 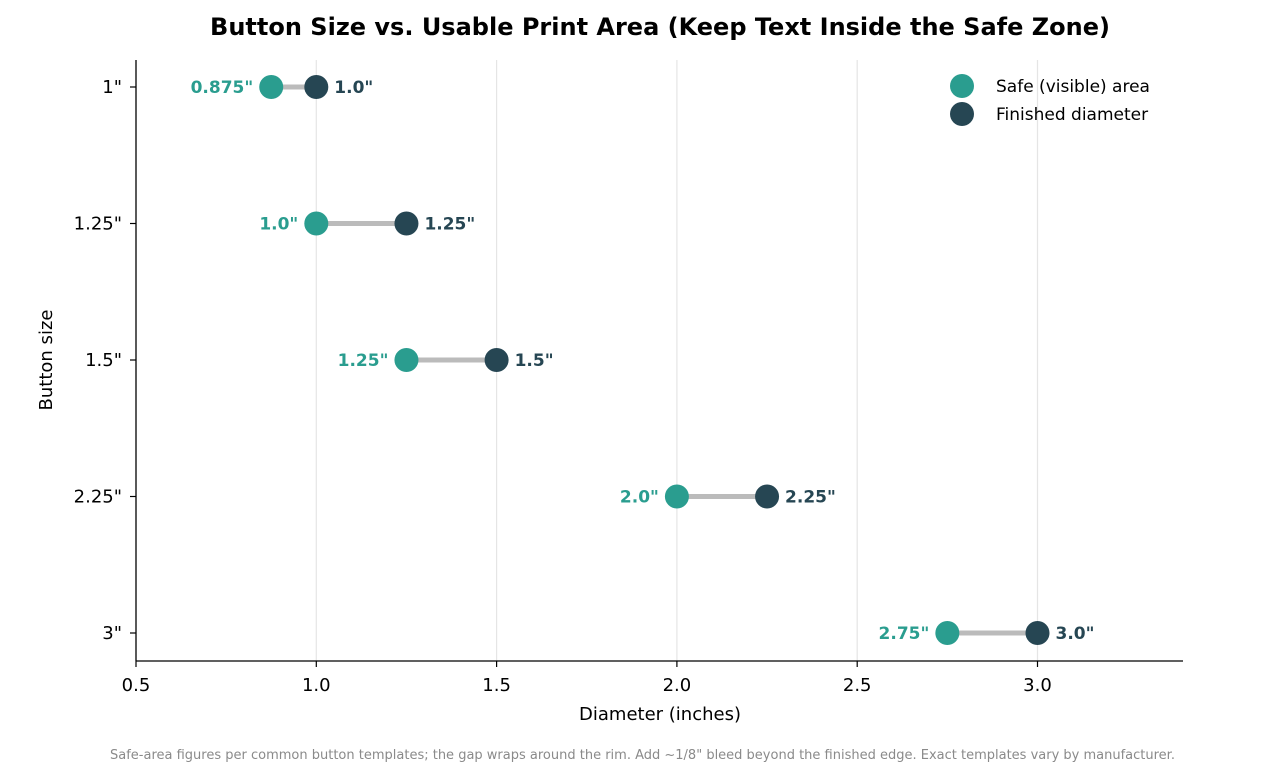 What do you see at coordinates (810, 498) in the screenshot?
I see `finished-diameter-label: 2.25"` at bounding box center [810, 498].